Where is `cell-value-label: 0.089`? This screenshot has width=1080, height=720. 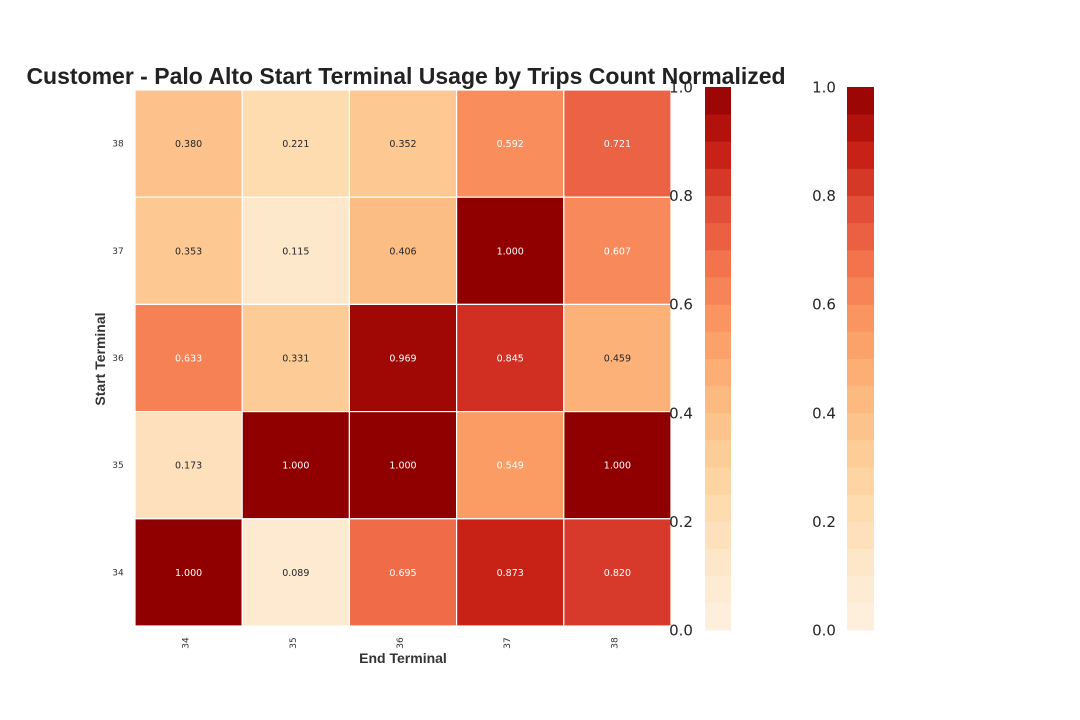 cell-value-label: 0.089 is located at coordinates (295, 573).